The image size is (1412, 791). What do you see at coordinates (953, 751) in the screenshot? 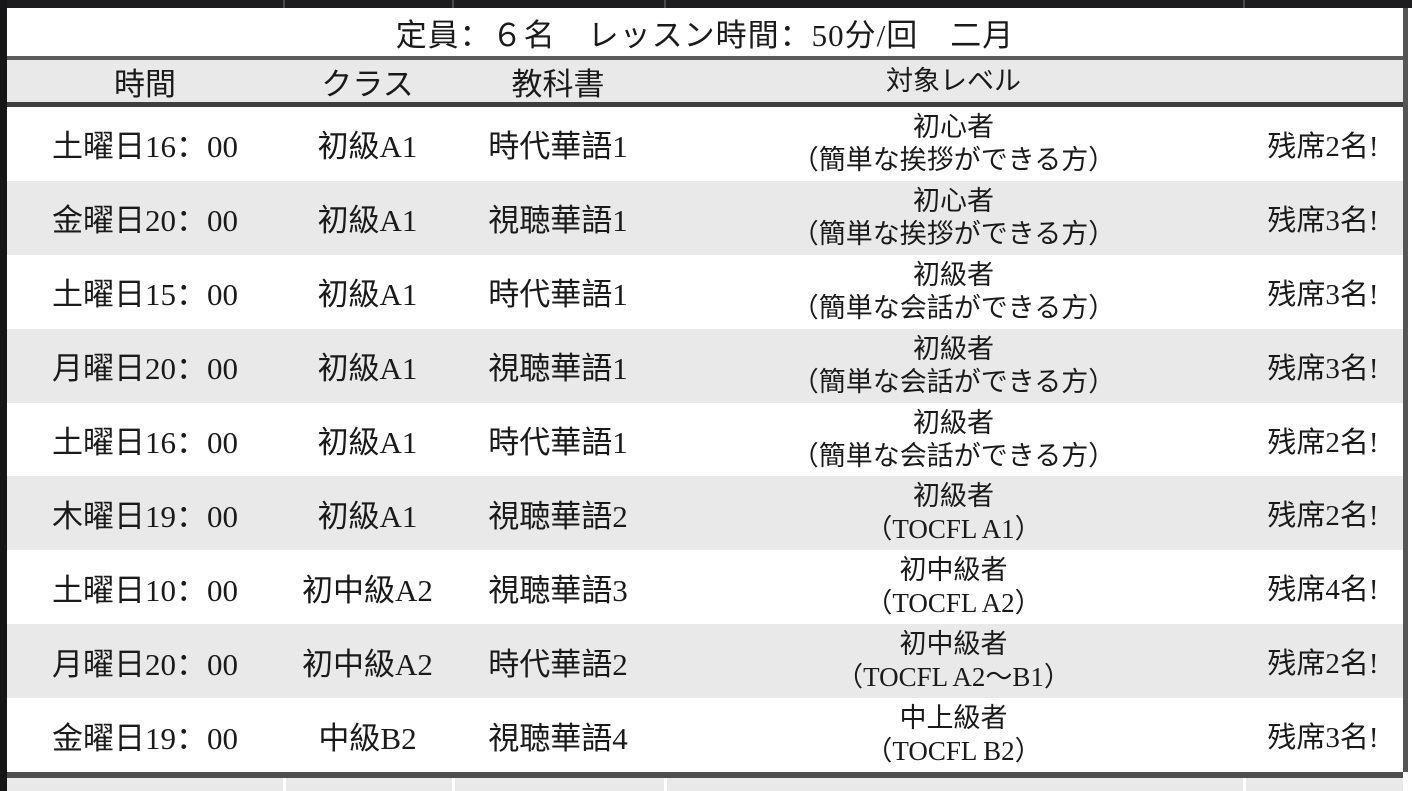
I see `level-line-2: （TOCFL B2）` at bounding box center [953, 751].